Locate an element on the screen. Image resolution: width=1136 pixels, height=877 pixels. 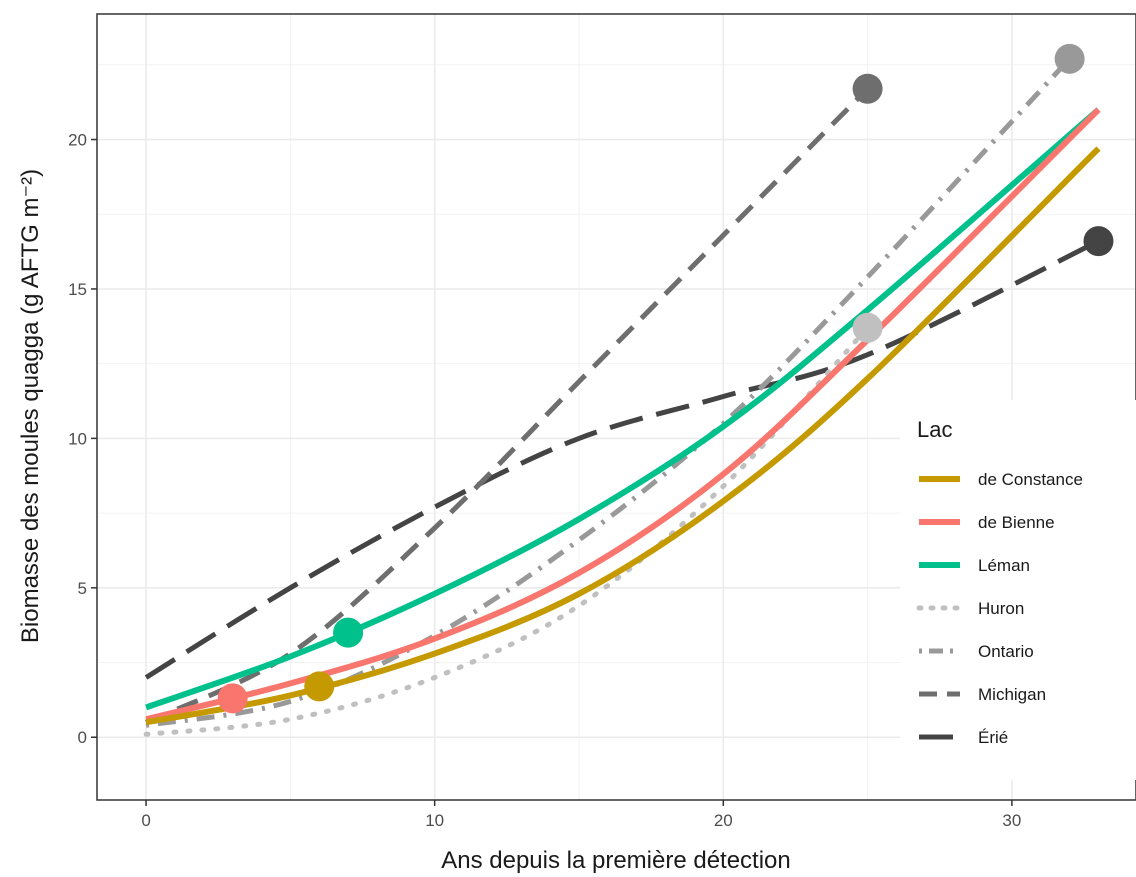
legend-label-michigan: Michigan is located at coordinates (1012, 694).